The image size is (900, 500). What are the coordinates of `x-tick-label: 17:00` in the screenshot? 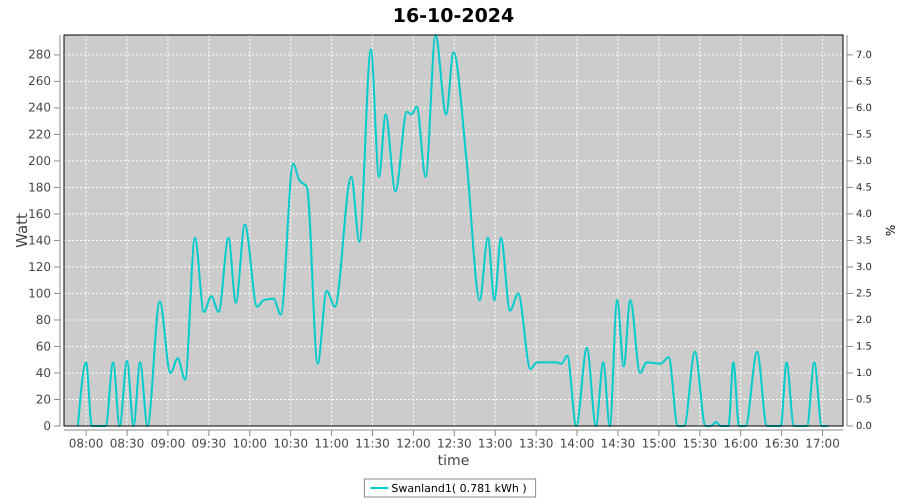 It's located at (822, 443).